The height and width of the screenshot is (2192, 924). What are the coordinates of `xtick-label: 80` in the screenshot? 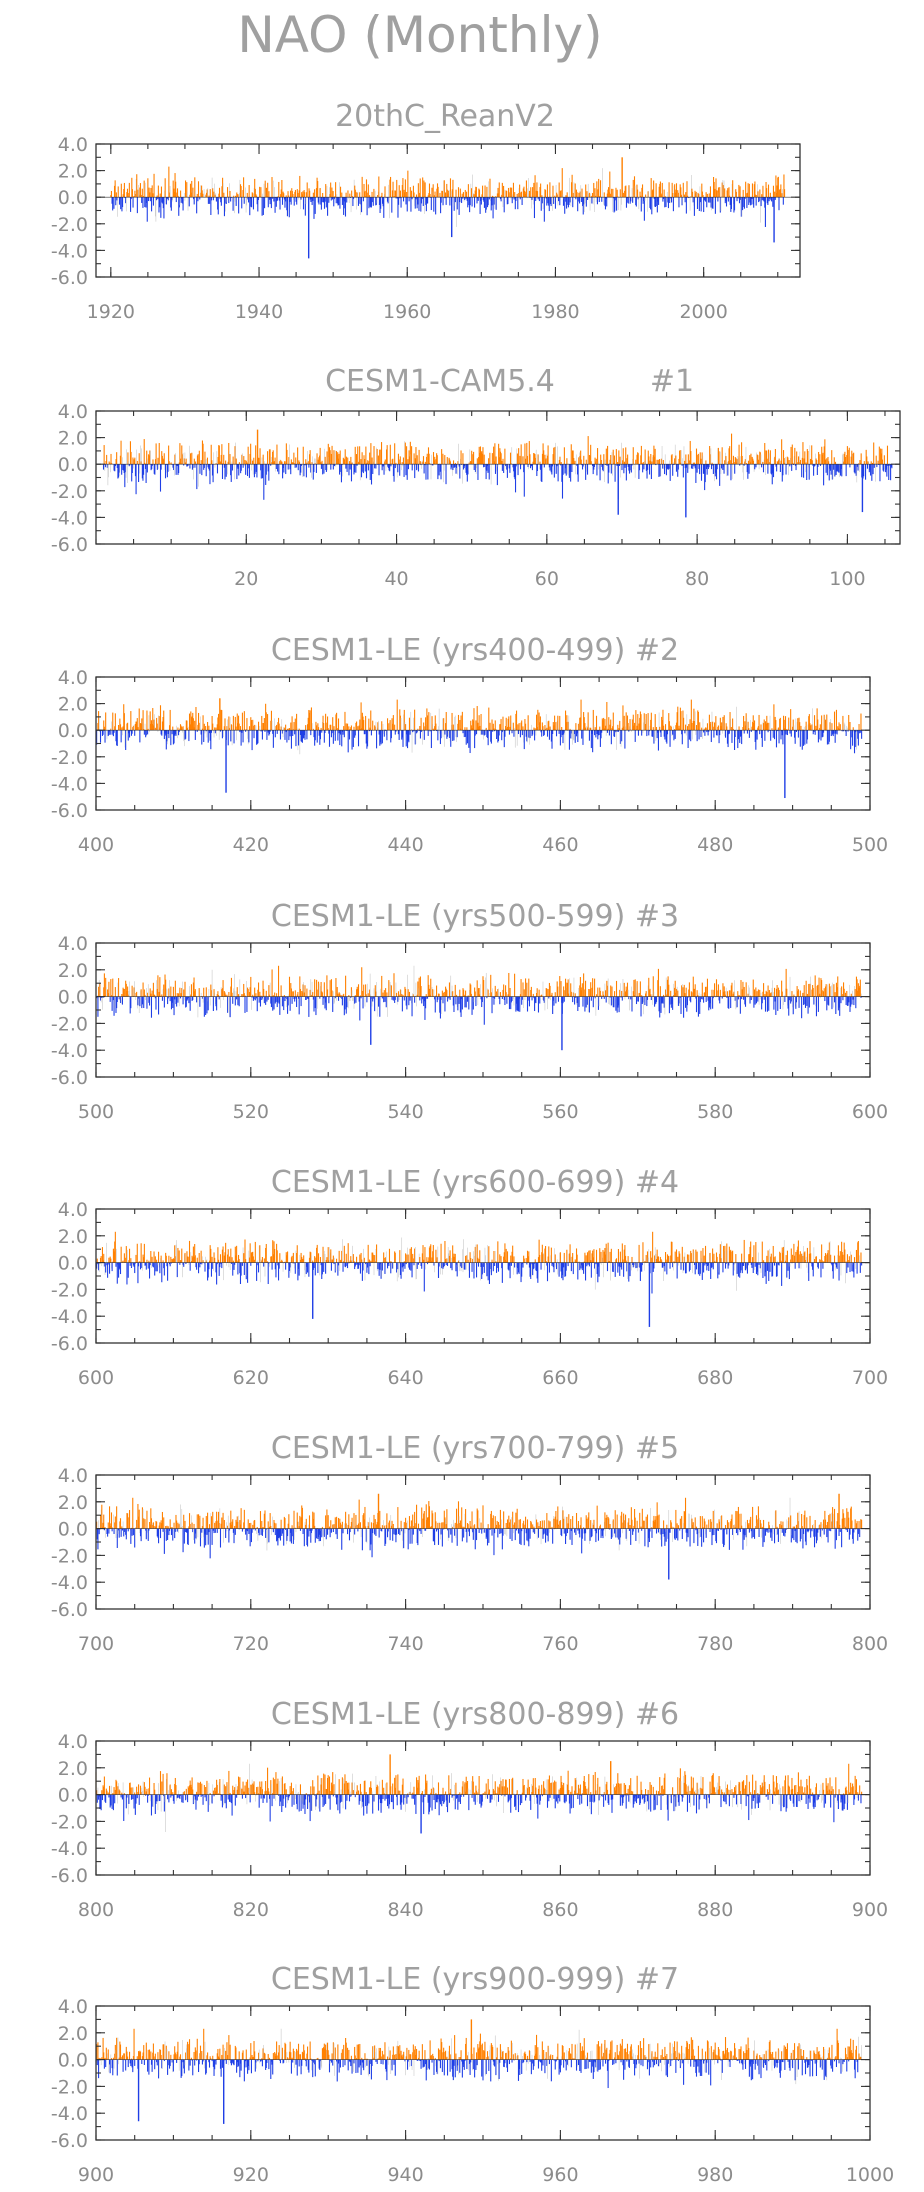 It's located at (697, 579).